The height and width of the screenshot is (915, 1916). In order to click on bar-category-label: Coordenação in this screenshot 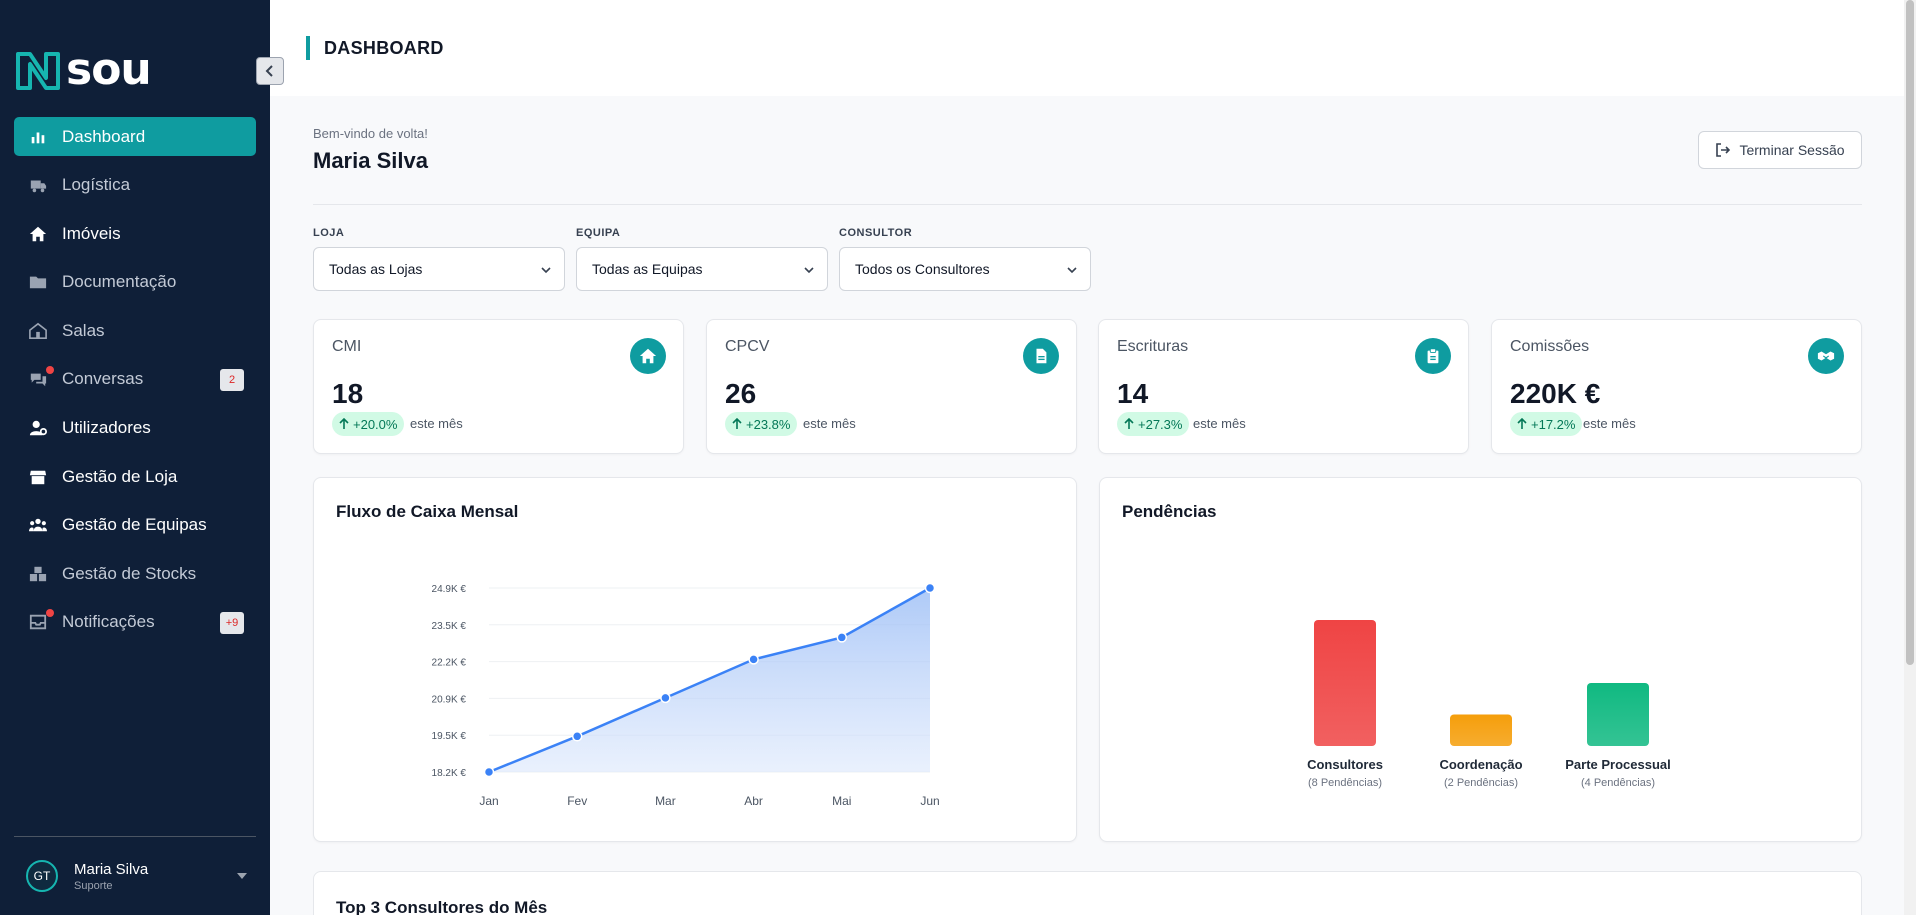, I will do `click(1480, 764)`.